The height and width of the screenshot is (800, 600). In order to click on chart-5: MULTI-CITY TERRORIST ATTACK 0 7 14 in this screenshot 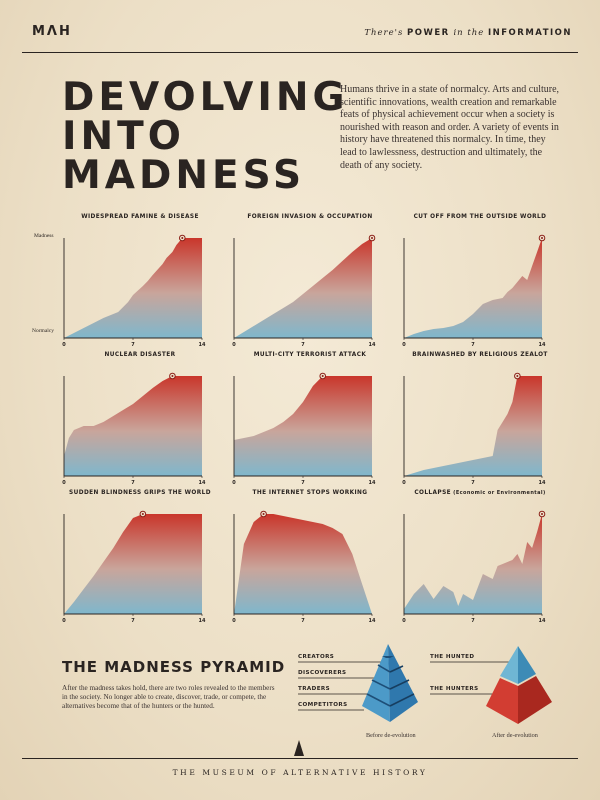, I will do `click(310, 418)`.